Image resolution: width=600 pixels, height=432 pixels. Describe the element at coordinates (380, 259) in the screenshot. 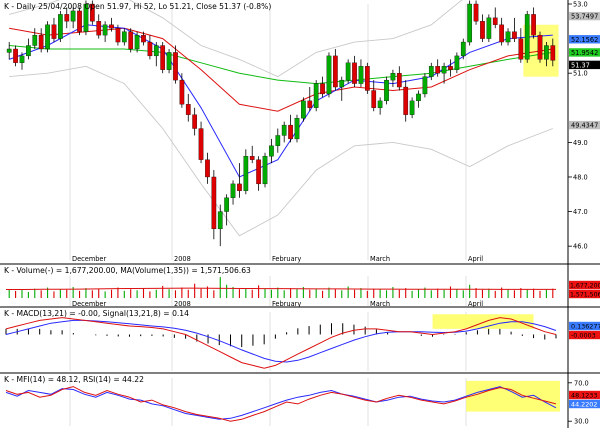

I see `price-x-label: March` at that location.